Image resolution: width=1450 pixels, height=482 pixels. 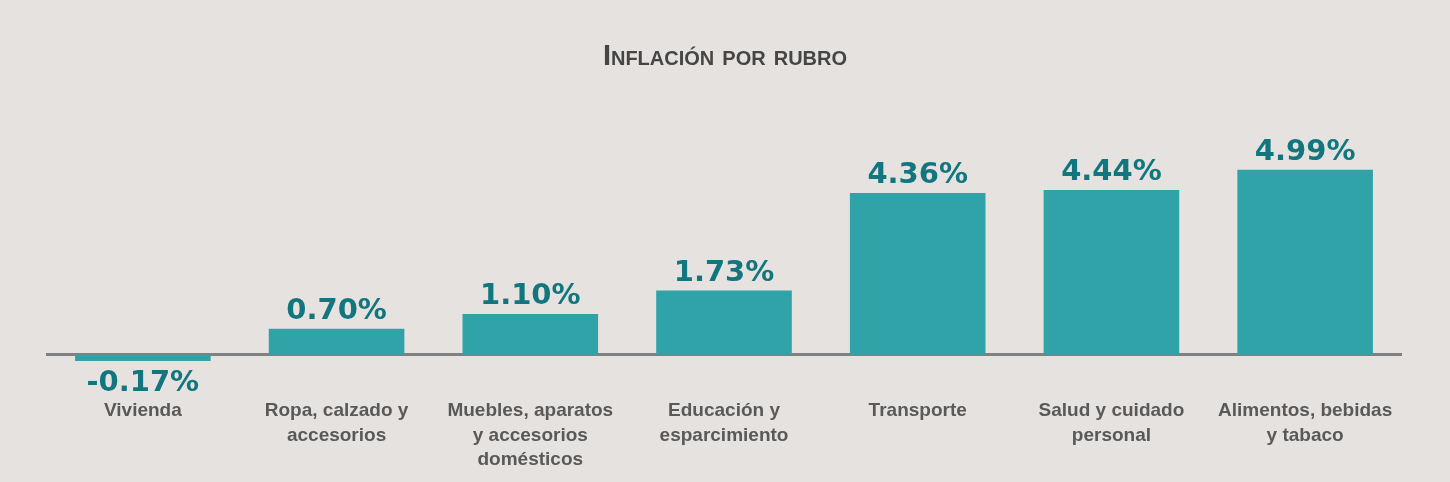 What do you see at coordinates (1111, 170) in the screenshot?
I see `data-label: 4.44%` at bounding box center [1111, 170].